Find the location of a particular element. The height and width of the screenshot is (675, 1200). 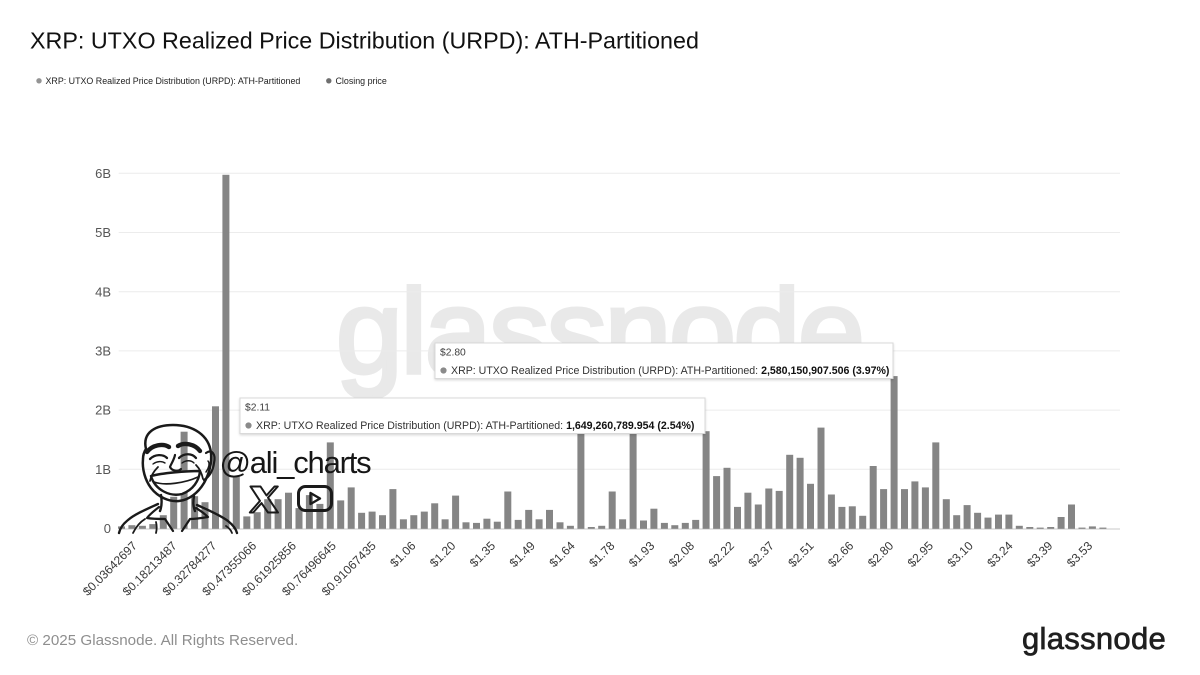

svg-text: $3.24 is located at coordinates (999, 554).